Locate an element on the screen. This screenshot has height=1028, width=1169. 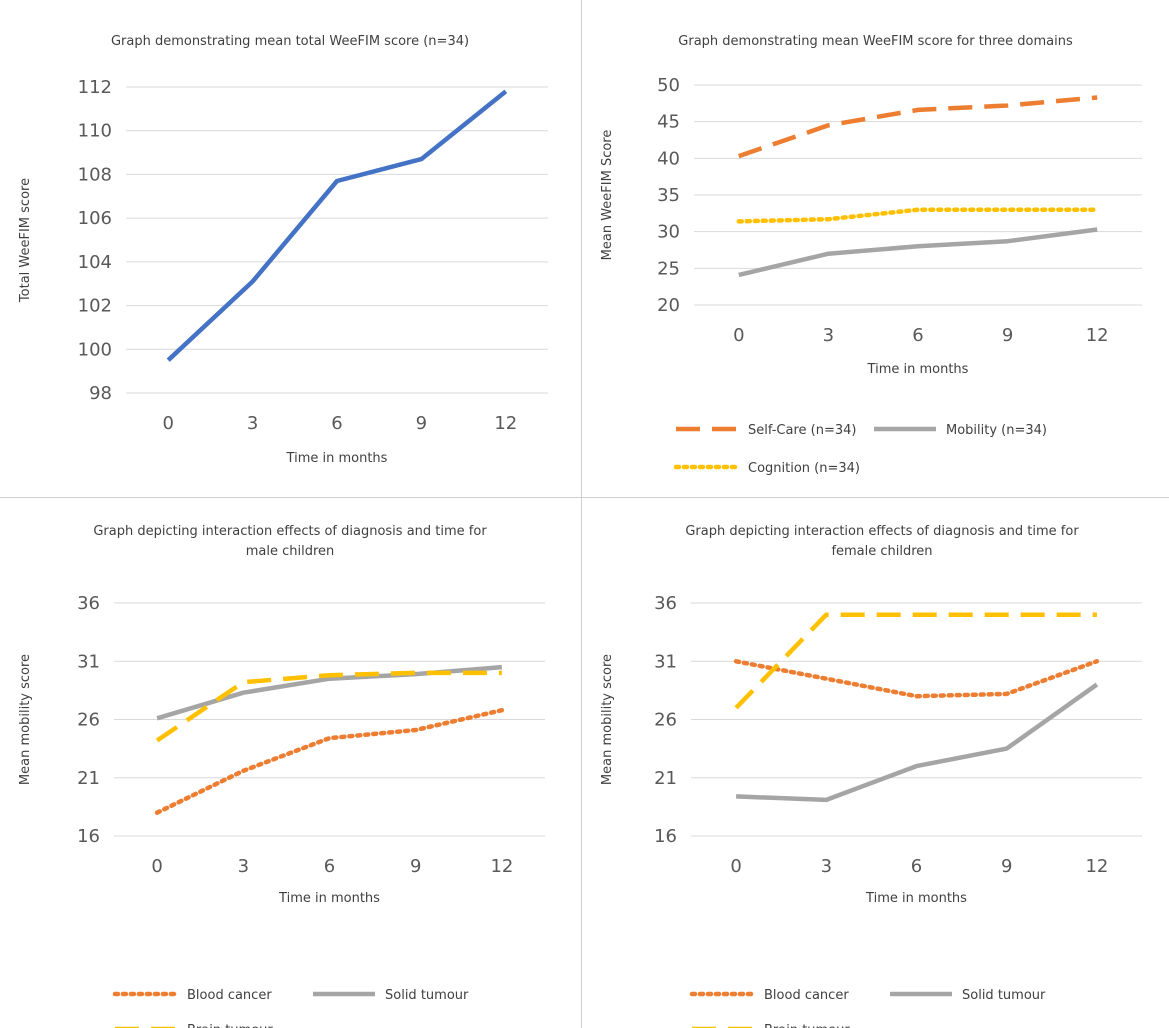
series-line-brain-tumour is located at coordinates (328, 706).